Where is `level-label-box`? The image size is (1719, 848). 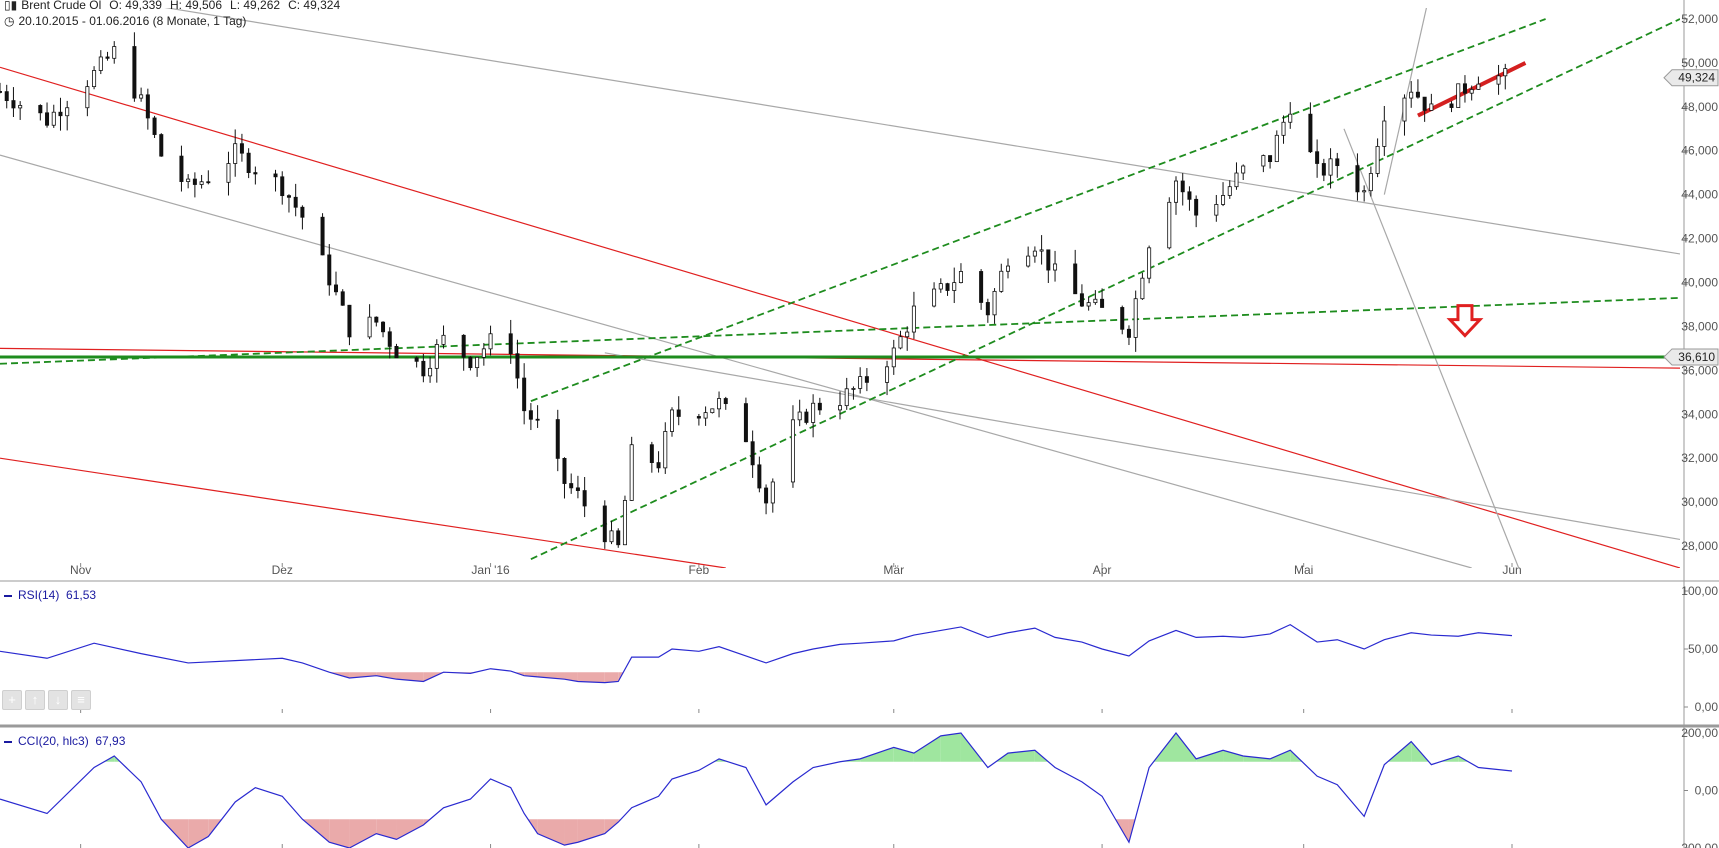
level-label-box is located at coordinates (1691, 357).